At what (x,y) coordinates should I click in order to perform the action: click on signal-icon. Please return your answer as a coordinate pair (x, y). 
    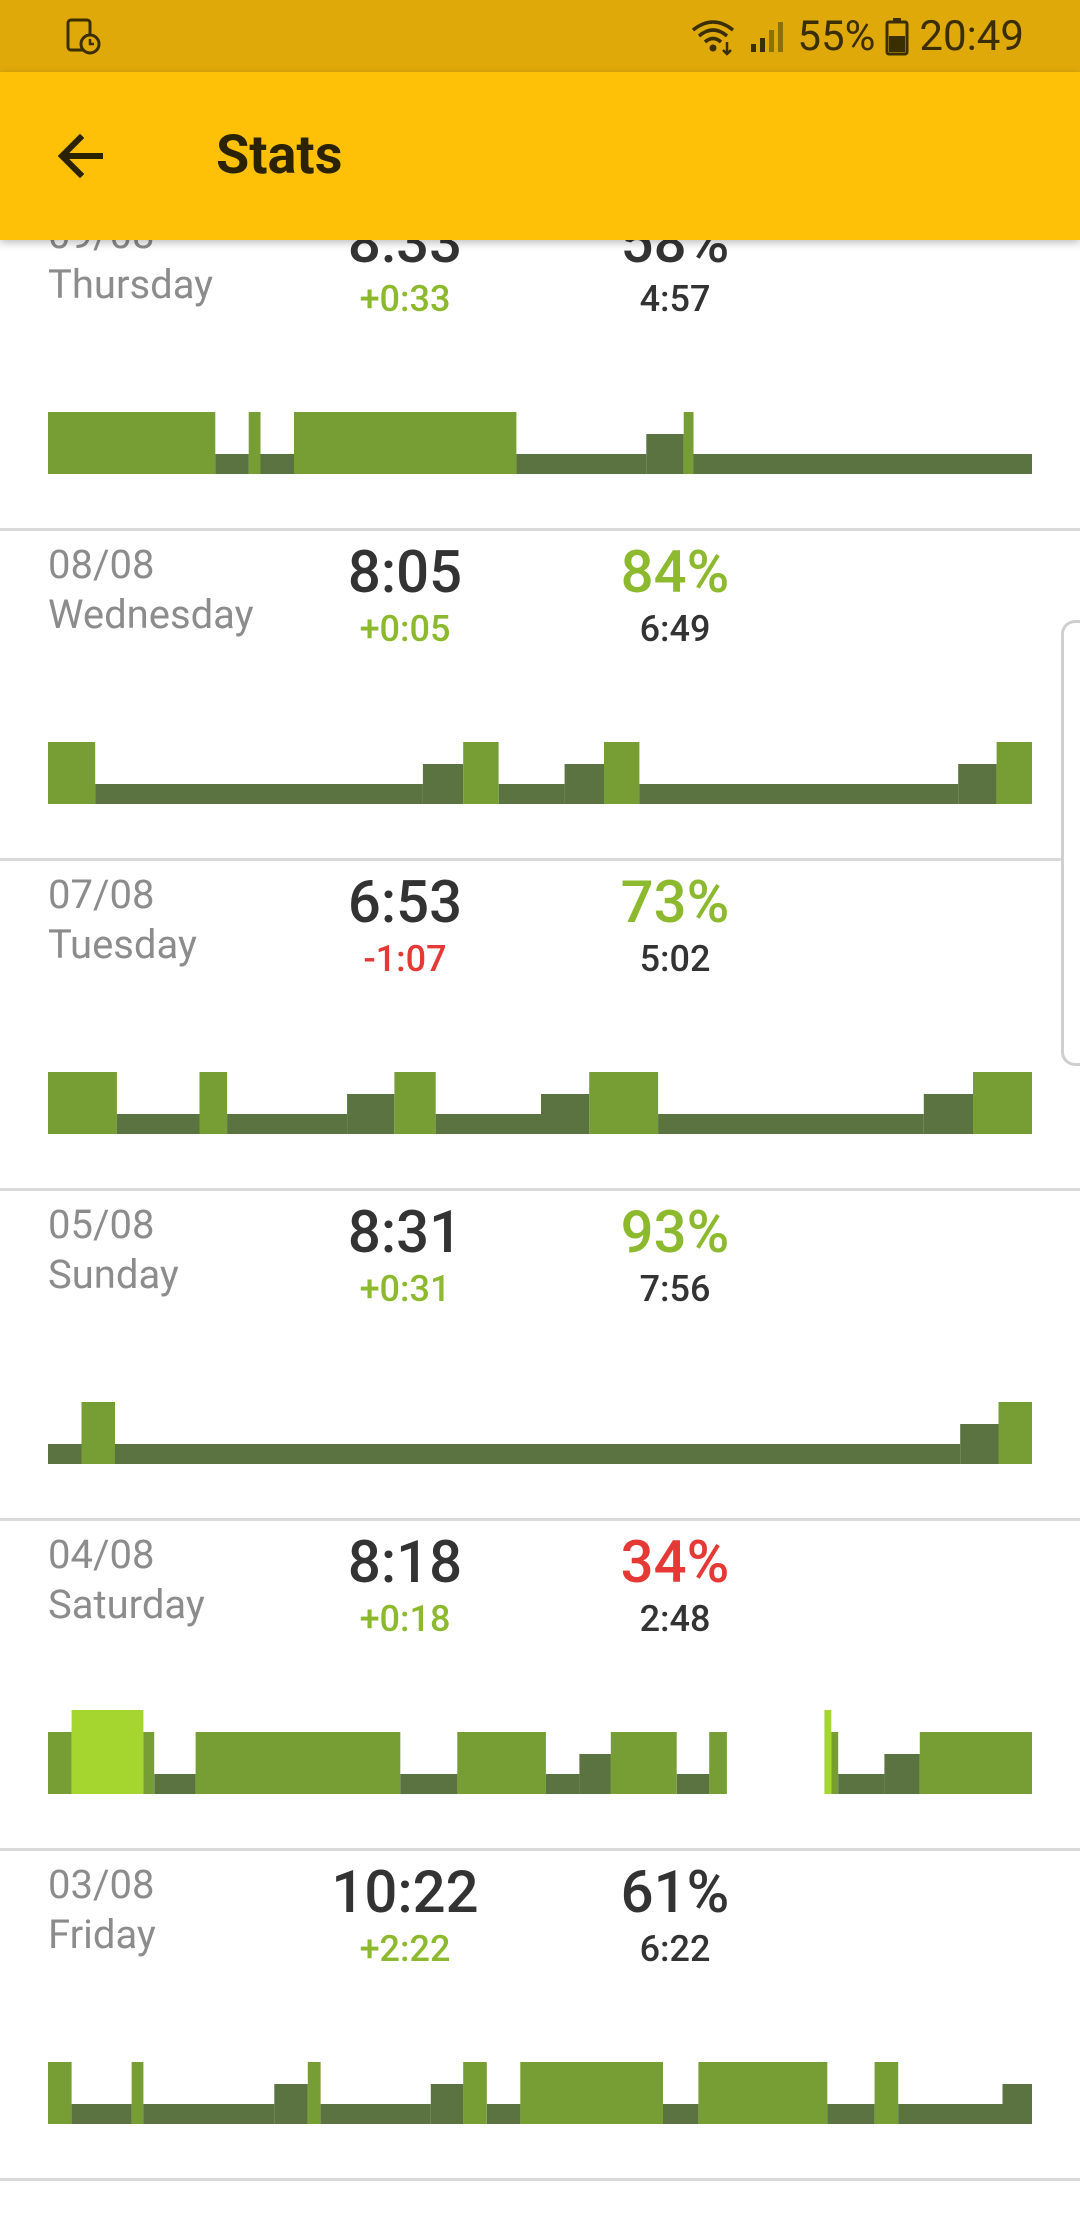
    Looking at the image, I should click on (767, 37).